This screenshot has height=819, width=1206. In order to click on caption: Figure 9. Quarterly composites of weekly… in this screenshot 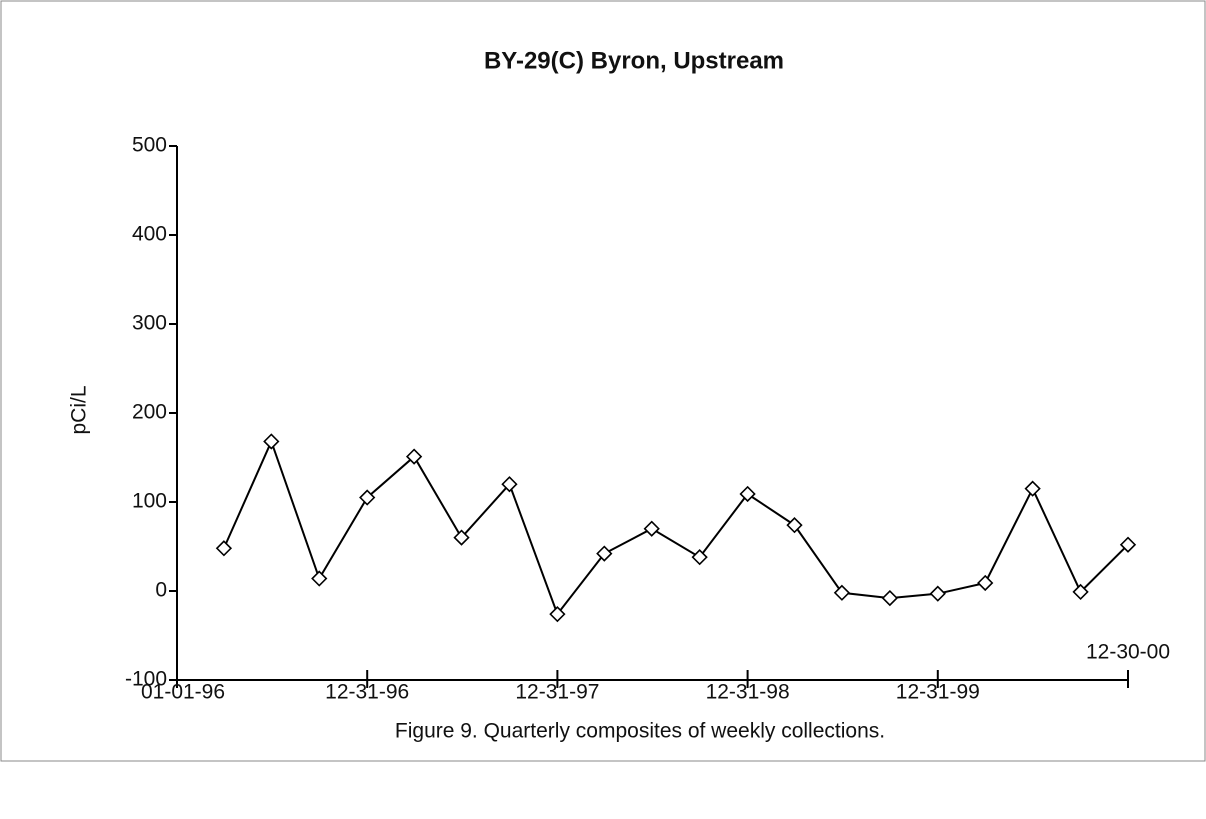, I will do `click(640, 731)`.